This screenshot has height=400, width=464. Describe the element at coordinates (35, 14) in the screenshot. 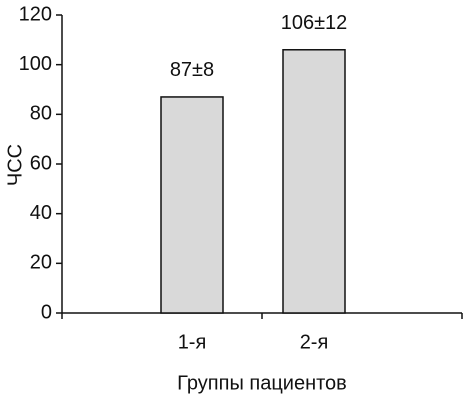

I see `y-tick-label: 120` at that location.